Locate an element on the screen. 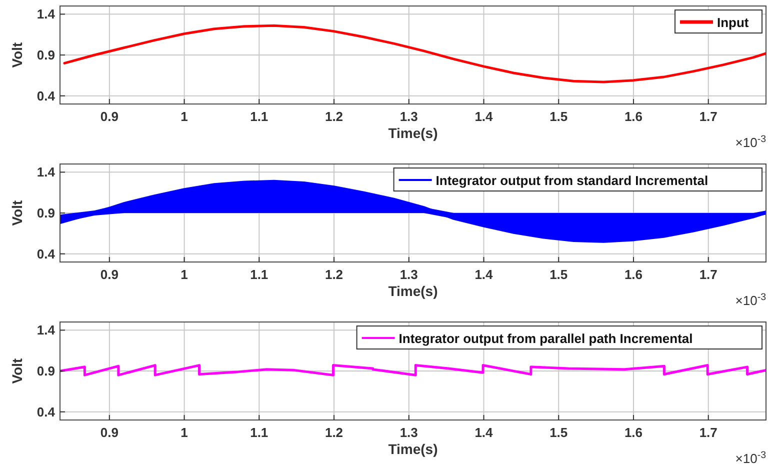  legend-label: Integrator output from standard Incremental is located at coordinates (572, 180).